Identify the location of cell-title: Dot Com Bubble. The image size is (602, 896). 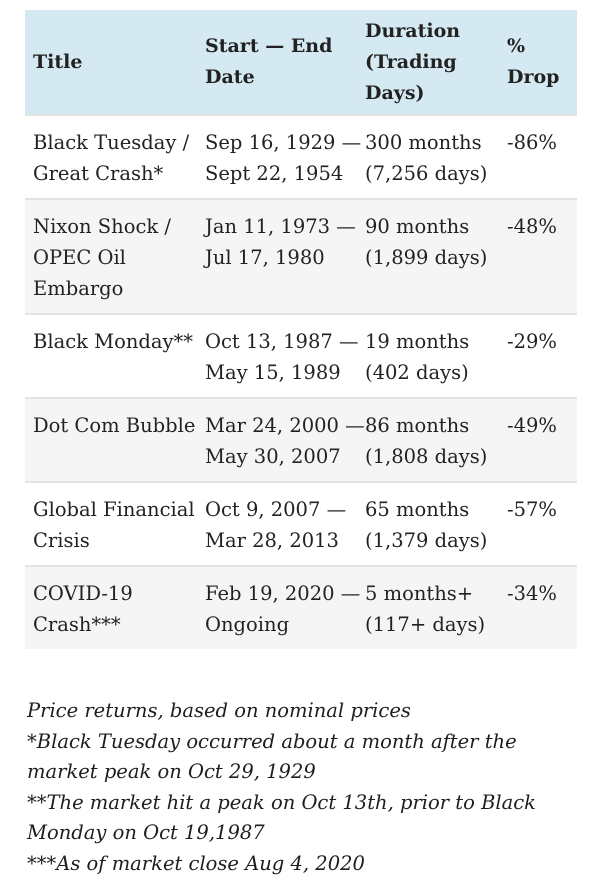
(114, 425).